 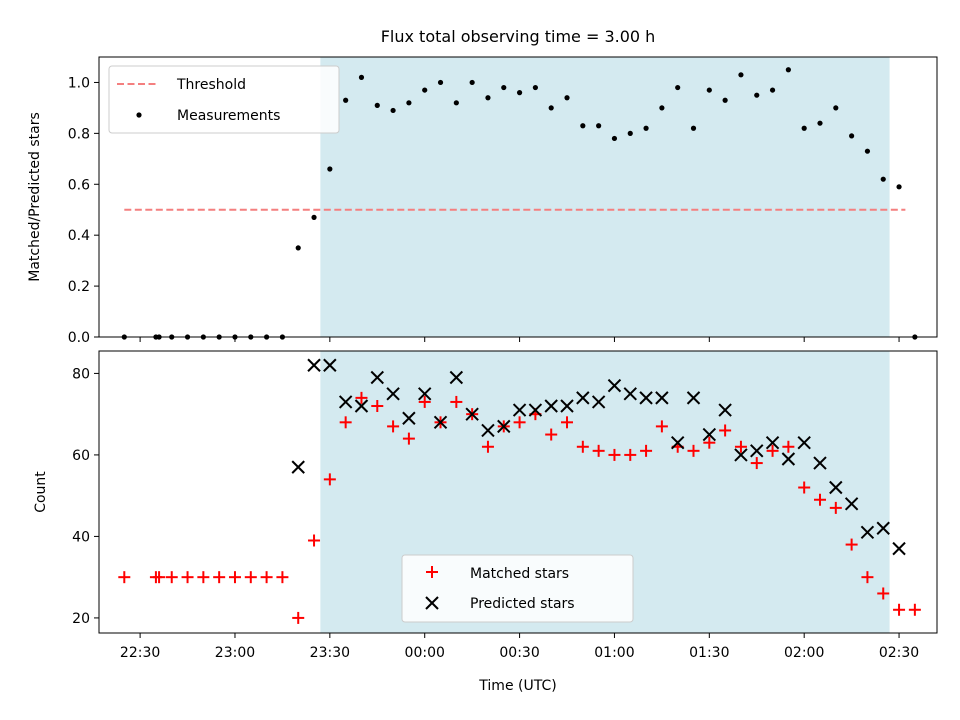 I want to click on bottom-legend-box, so click(x=517, y=588).